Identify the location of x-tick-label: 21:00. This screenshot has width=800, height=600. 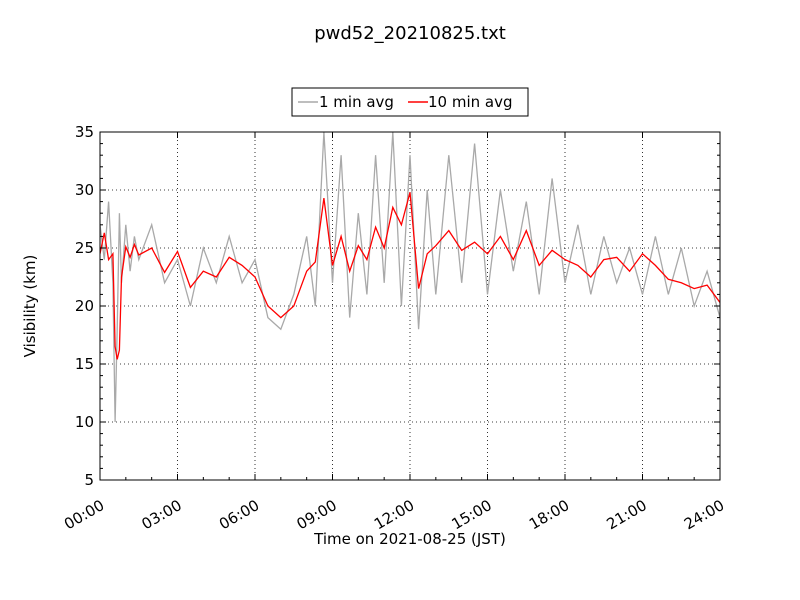
(626, 514).